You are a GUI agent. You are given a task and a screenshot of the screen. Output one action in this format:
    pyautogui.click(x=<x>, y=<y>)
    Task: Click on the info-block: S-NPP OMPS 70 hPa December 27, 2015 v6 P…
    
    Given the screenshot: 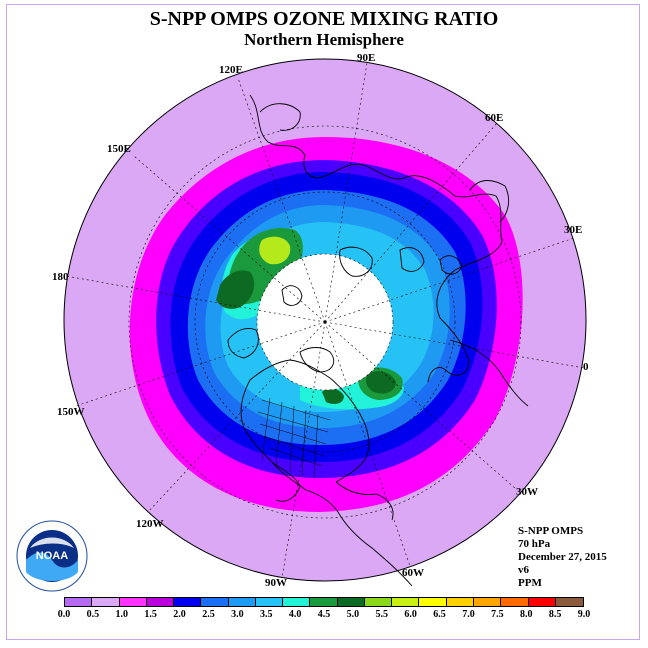 What is the action you would take?
    pyautogui.click(x=562, y=557)
    